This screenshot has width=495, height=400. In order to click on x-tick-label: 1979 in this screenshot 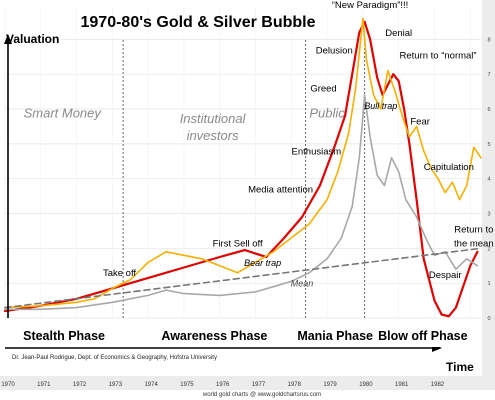, I will do `click(330, 385)`.